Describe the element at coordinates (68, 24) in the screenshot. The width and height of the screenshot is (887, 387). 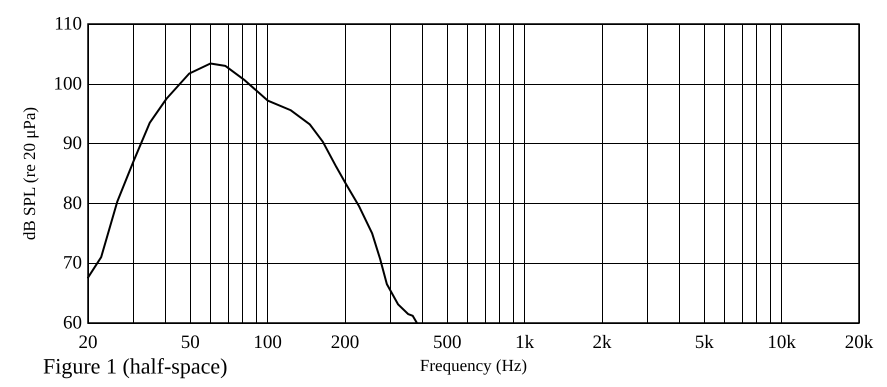
I see `y-tick-label: 110` at that location.